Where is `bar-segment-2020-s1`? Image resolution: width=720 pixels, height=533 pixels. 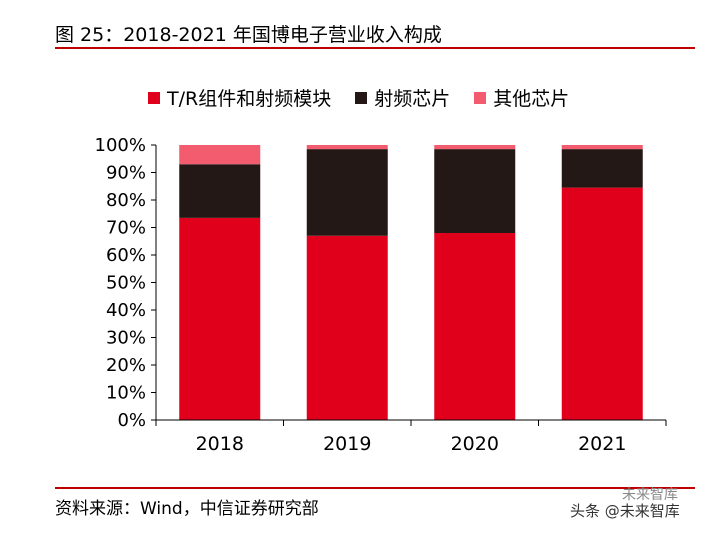 bar-segment-2020-s1 is located at coordinates (475, 191).